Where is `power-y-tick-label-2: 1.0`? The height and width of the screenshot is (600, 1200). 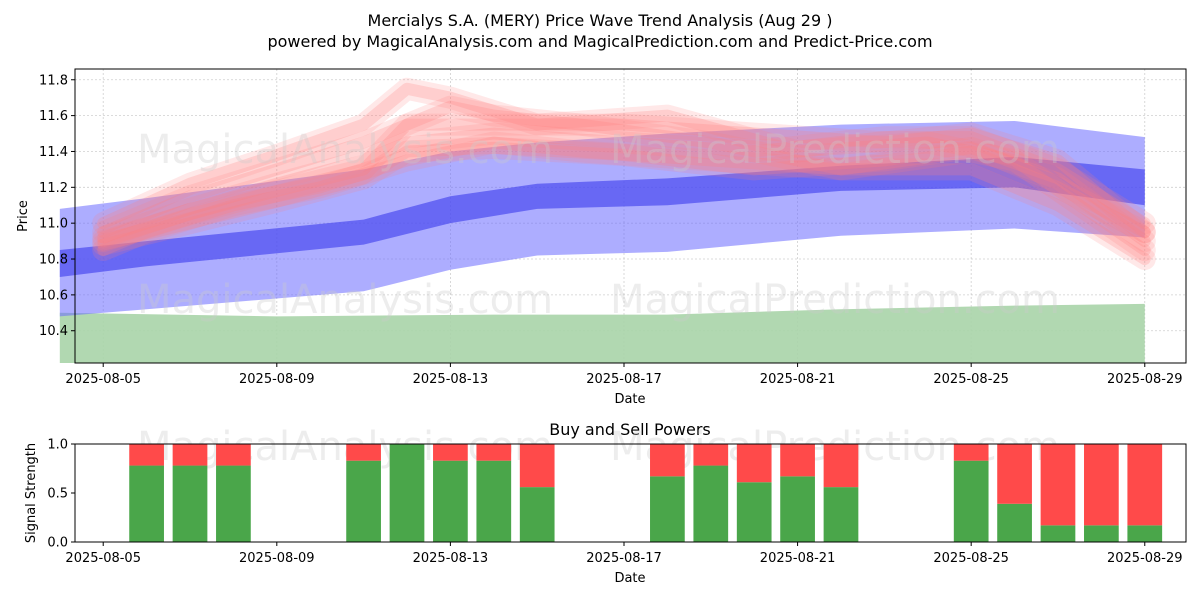
power-y-tick-label-2: 1.0 is located at coordinates (57, 445).